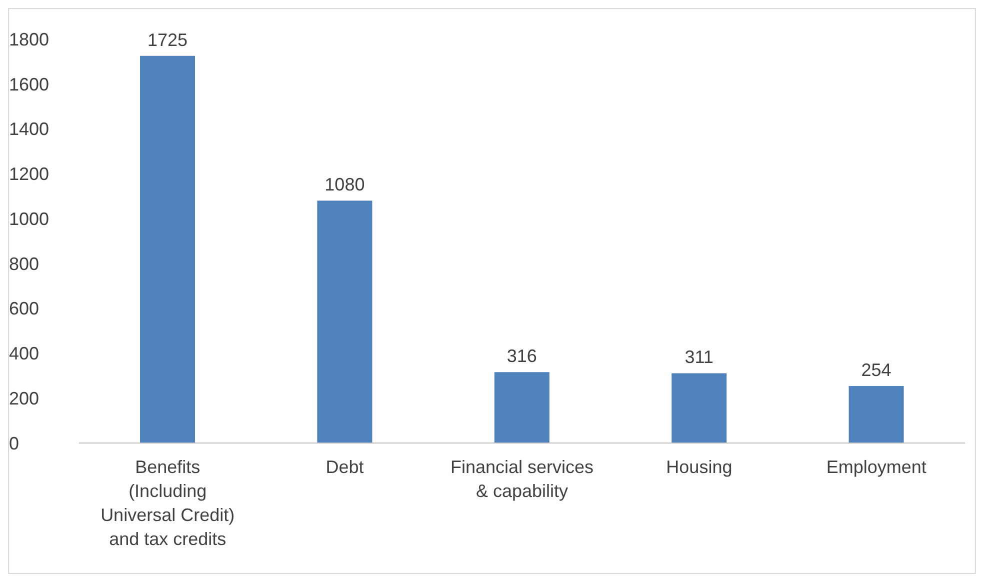  I want to click on y-tick-label: 1400, so click(29, 129).